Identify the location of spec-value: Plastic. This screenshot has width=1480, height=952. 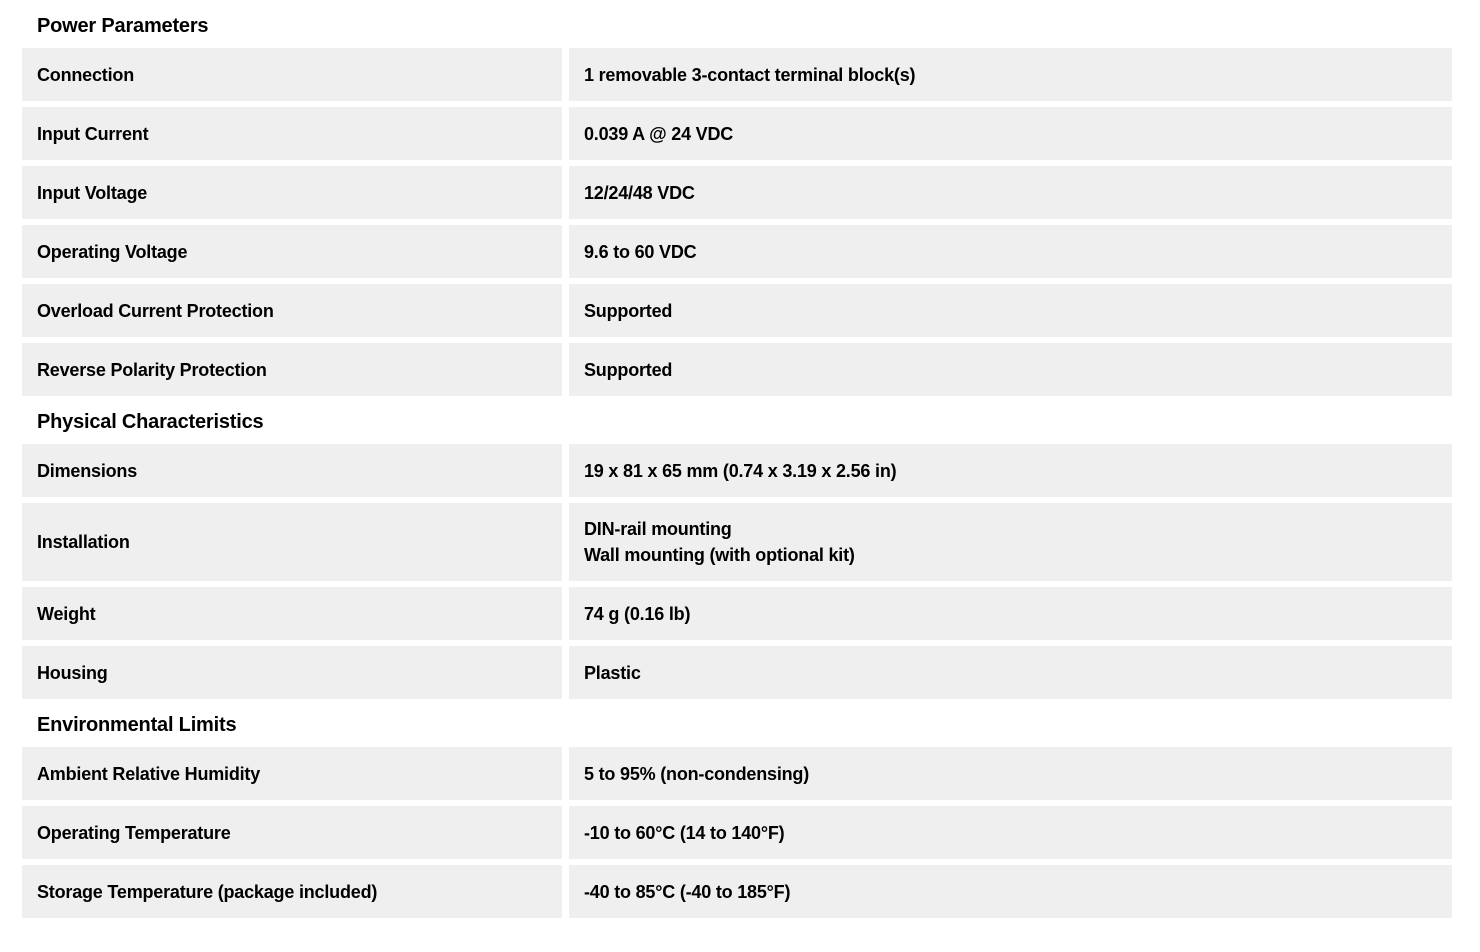
(612, 672).